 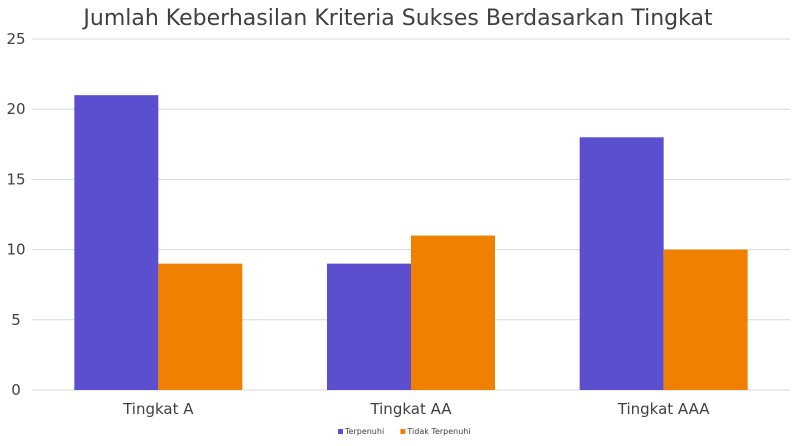 What do you see at coordinates (364, 431) in the screenshot?
I see `legend-label: Terpenuhi` at bounding box center [364, 431].